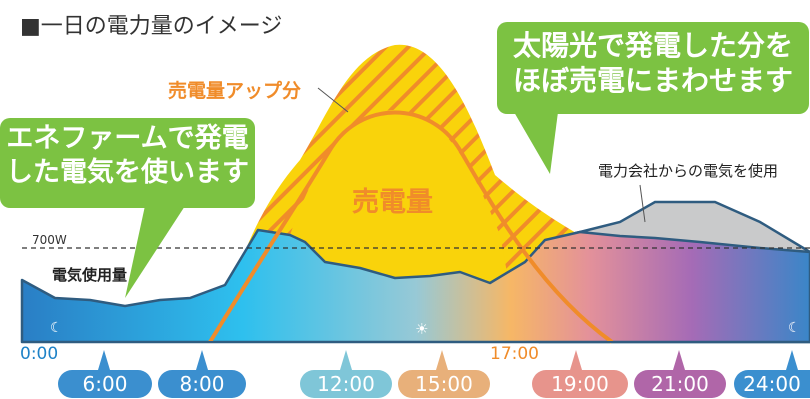 This screenshot has height=399, width=810. Describe the element at coordinates (39, 354) in the screenshot. I see `start-time-label: 0:00` at that location.